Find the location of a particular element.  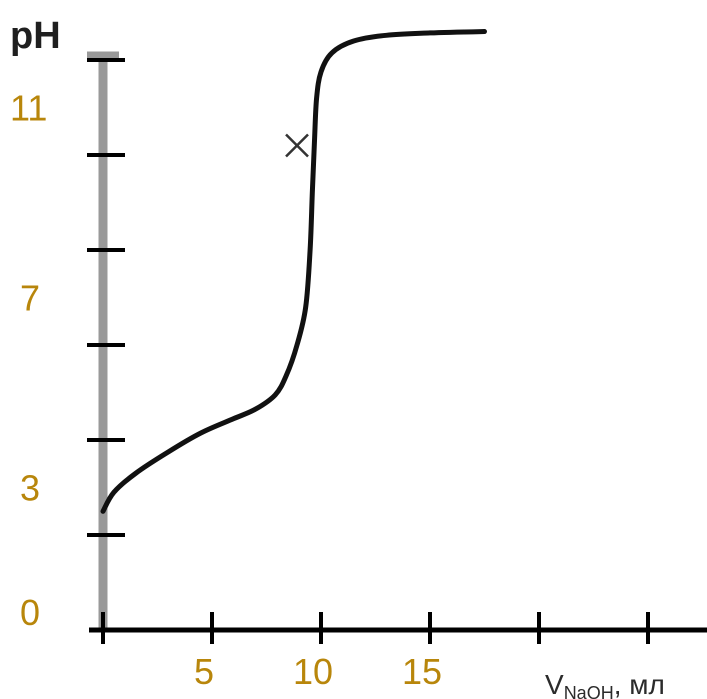

equivalence-point-marker is located at coordinates (297, 145).